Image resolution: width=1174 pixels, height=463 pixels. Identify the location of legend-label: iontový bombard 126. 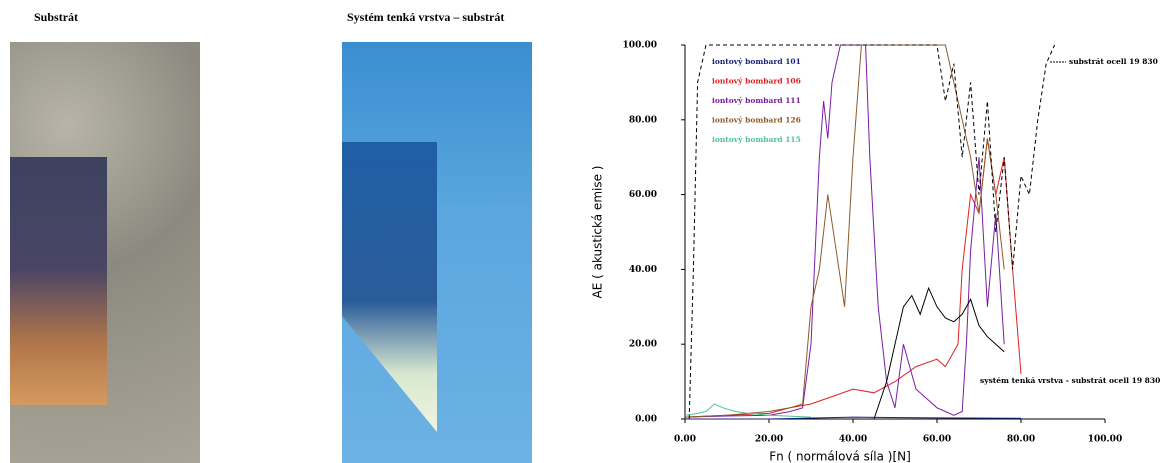
(756, 120).